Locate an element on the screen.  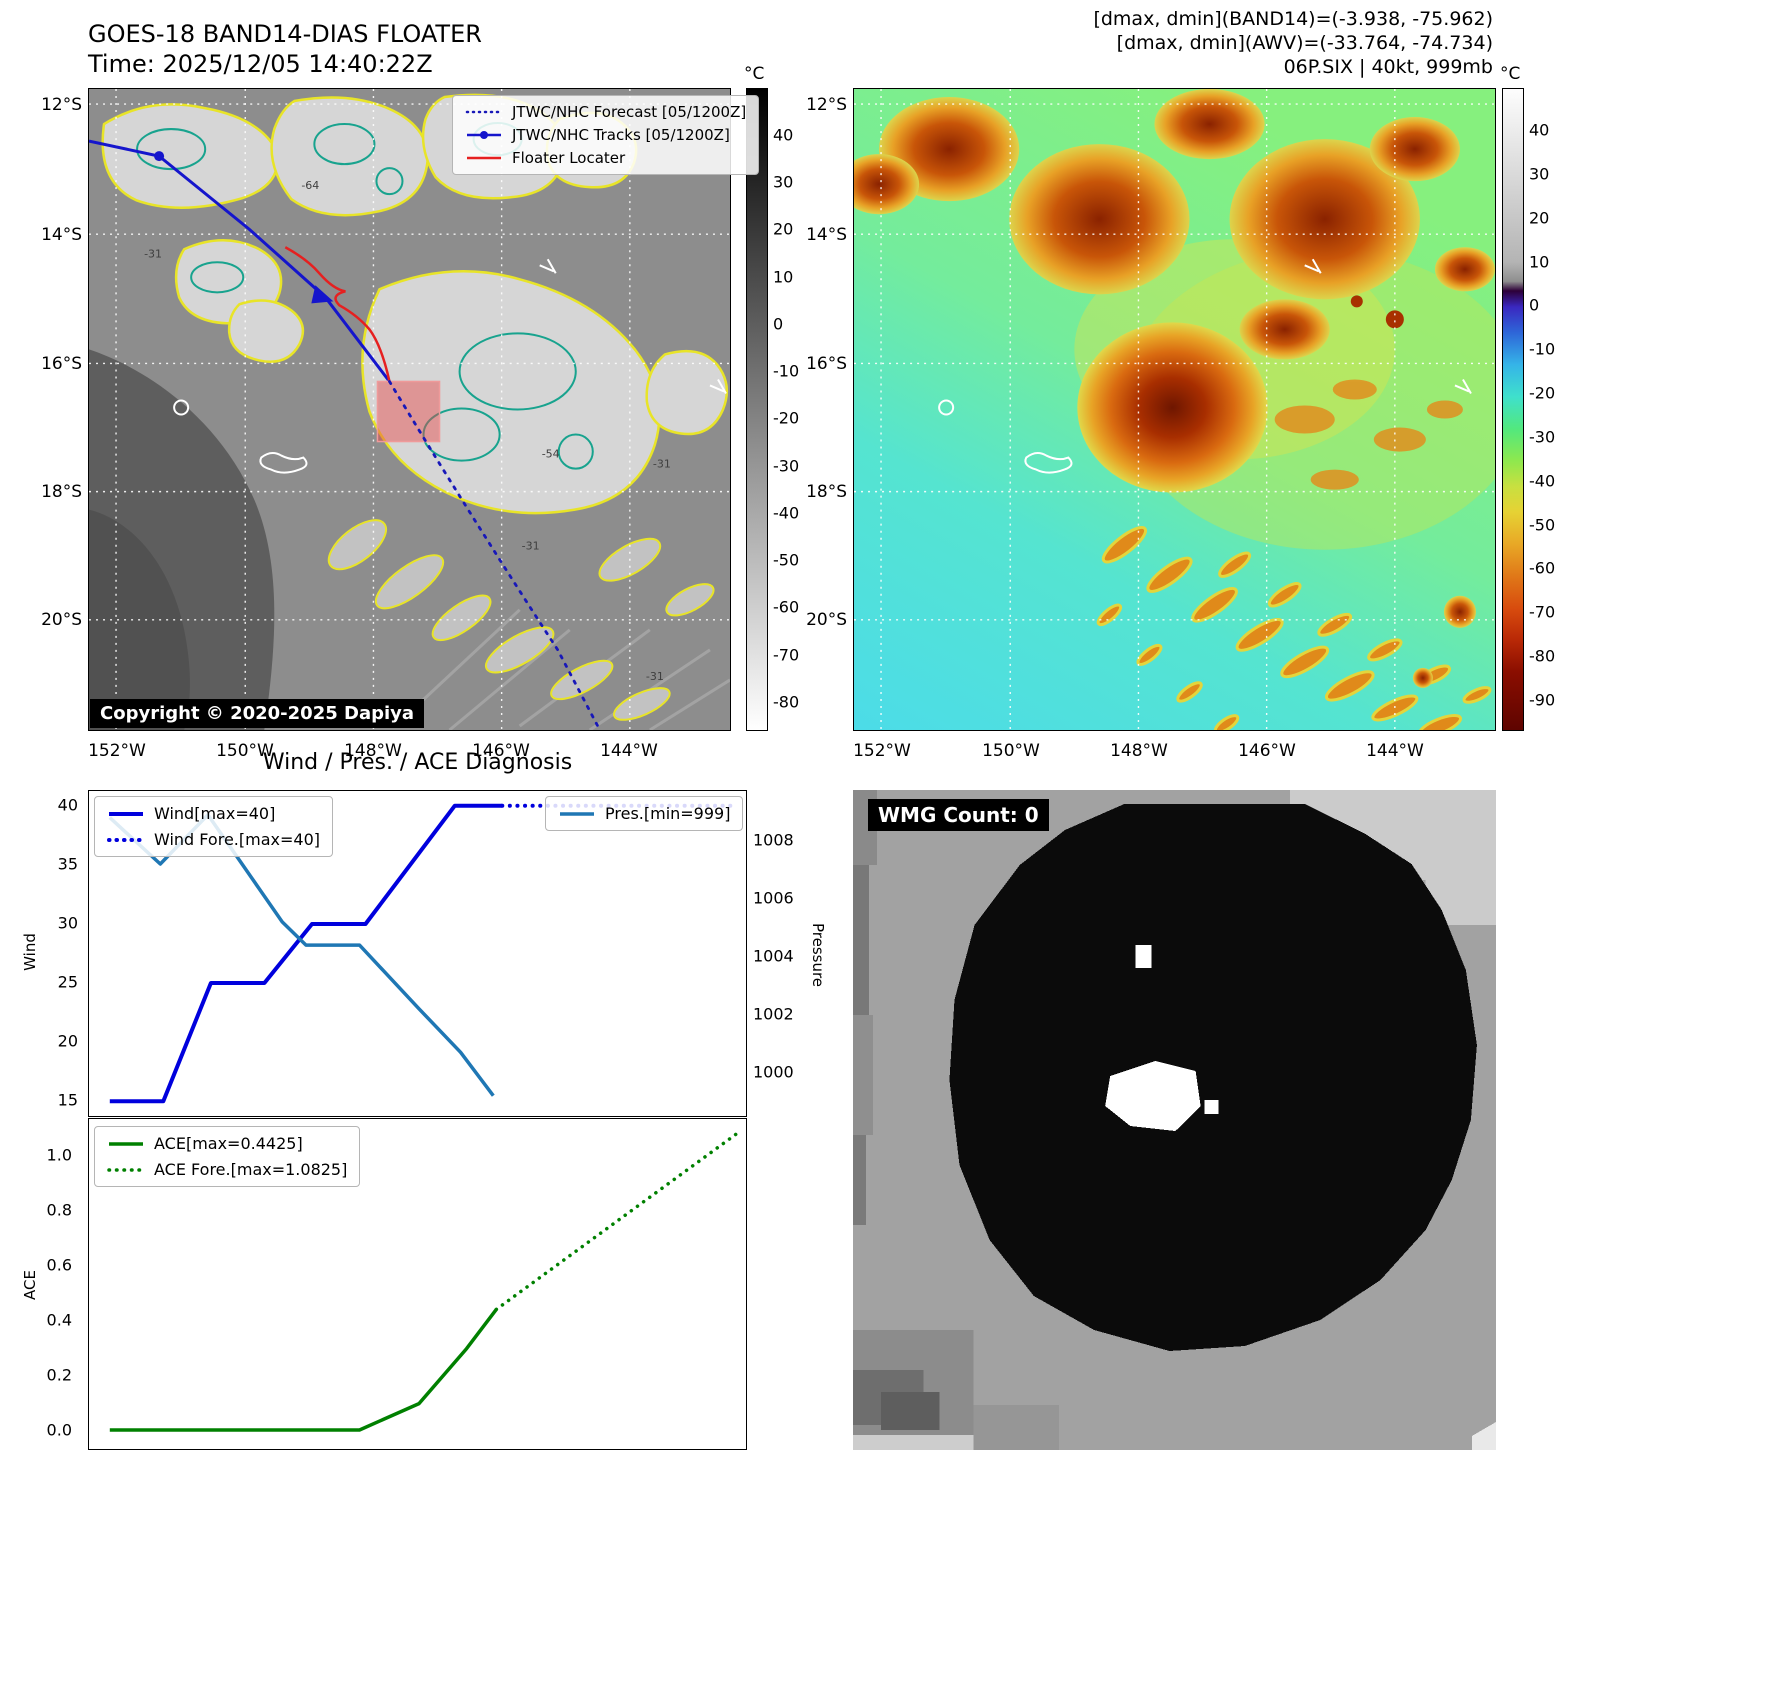
awv-map is located at coordinates (1174, 409).